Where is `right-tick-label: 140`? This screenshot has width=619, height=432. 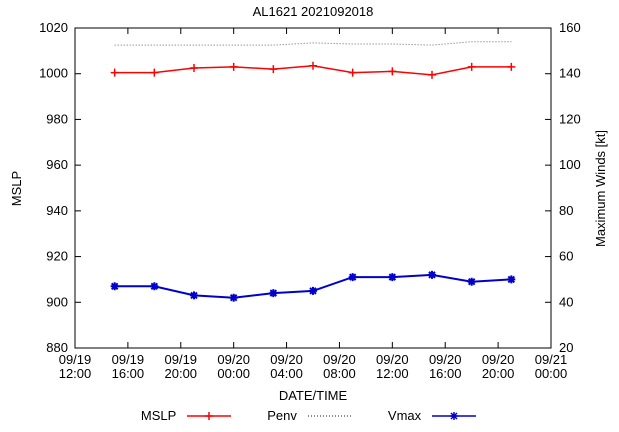 right-tick-label: 140 is located at coordinates (570, 73).